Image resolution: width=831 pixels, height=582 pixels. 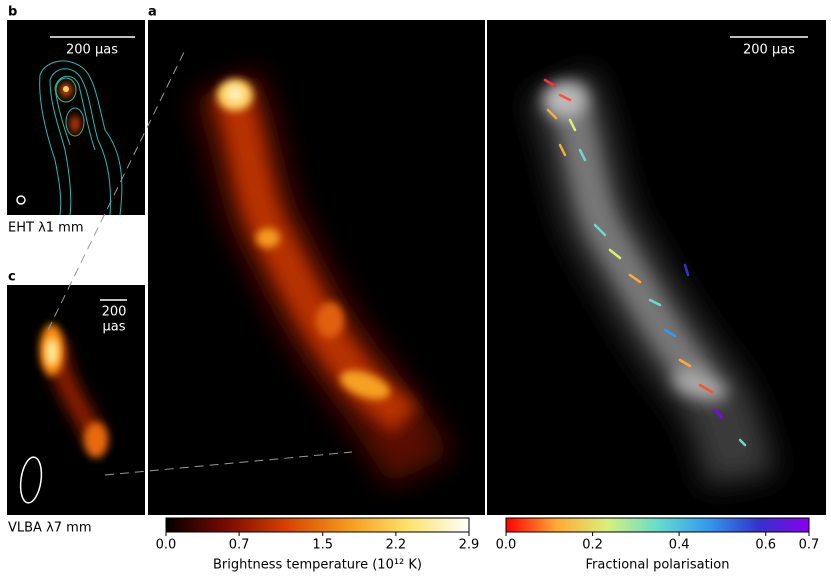 I want to click on panel-caption: VLBA λ7 mm, so click(x=50, y=528).